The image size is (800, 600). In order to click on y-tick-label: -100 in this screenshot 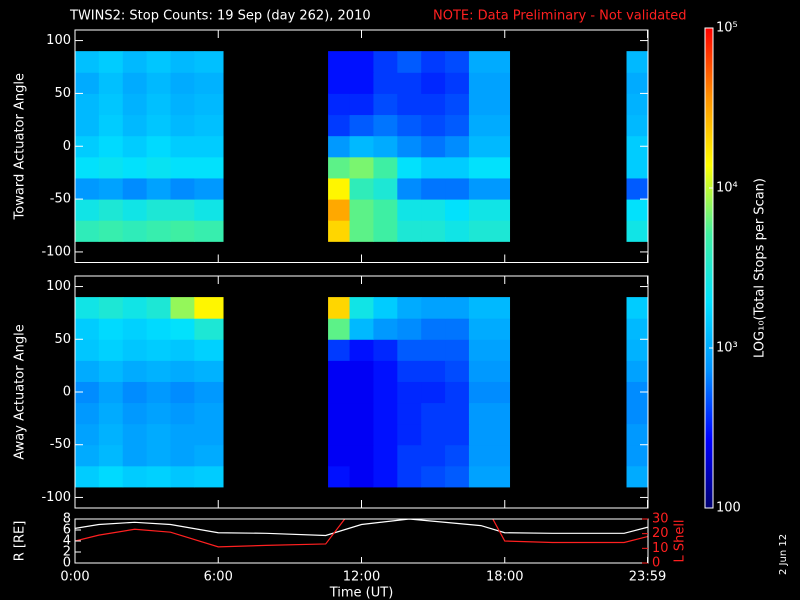, I will do `click(56, 251)`.